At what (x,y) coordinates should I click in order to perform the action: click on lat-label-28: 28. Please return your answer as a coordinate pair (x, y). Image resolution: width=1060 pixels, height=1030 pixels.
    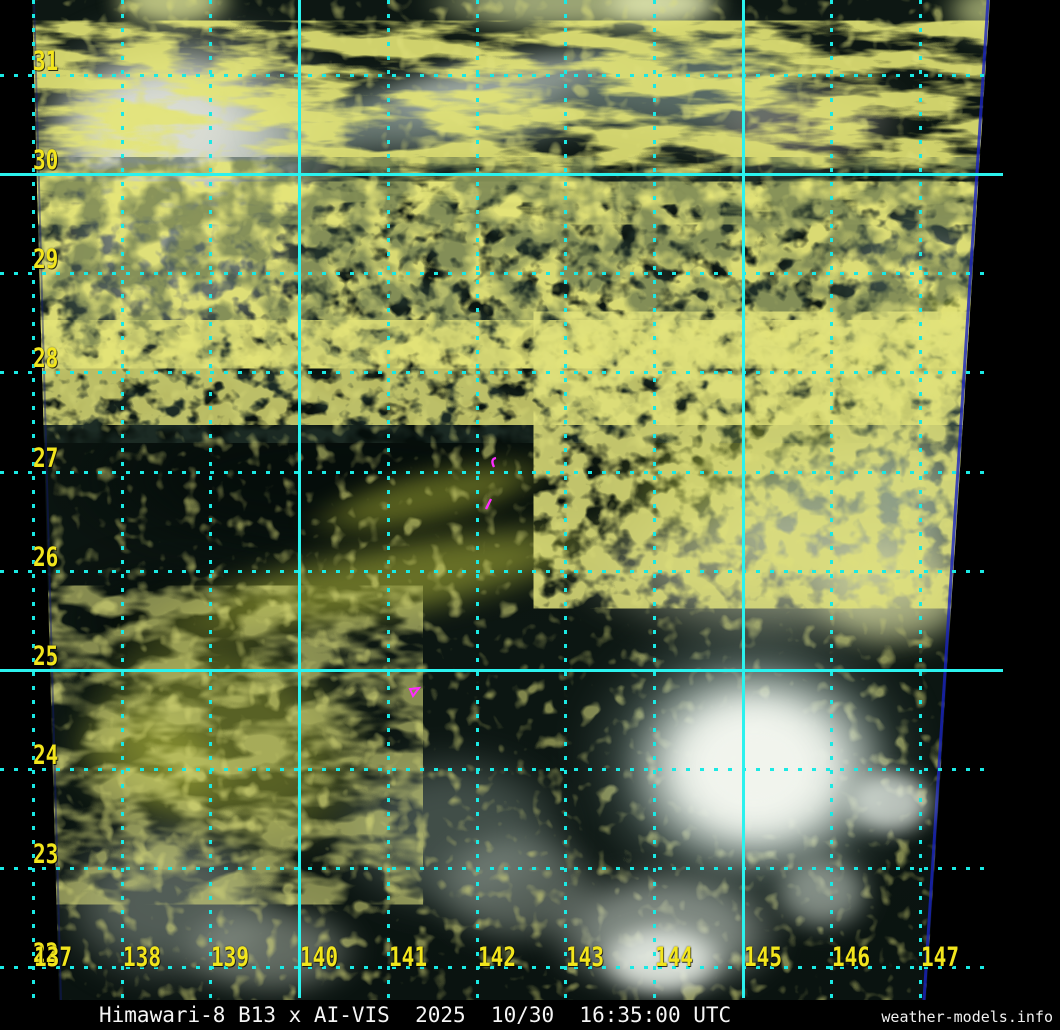
    Looking at the image, I should click on (46, 359).